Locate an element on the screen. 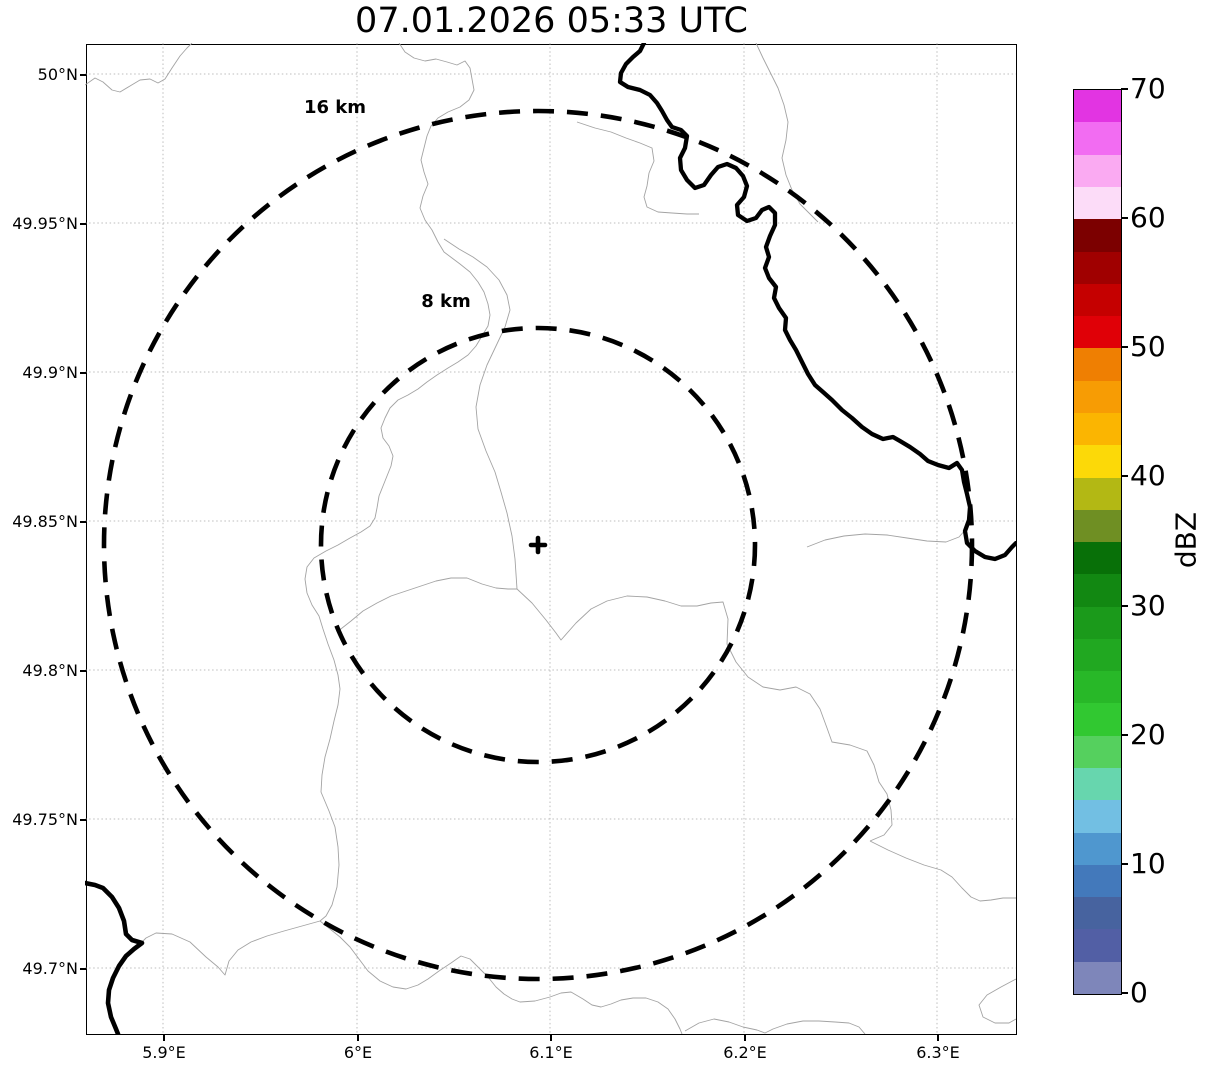 The image size is (1207, 1069). y-tick-label: 49.8°N is located at coordinates (50, 671).